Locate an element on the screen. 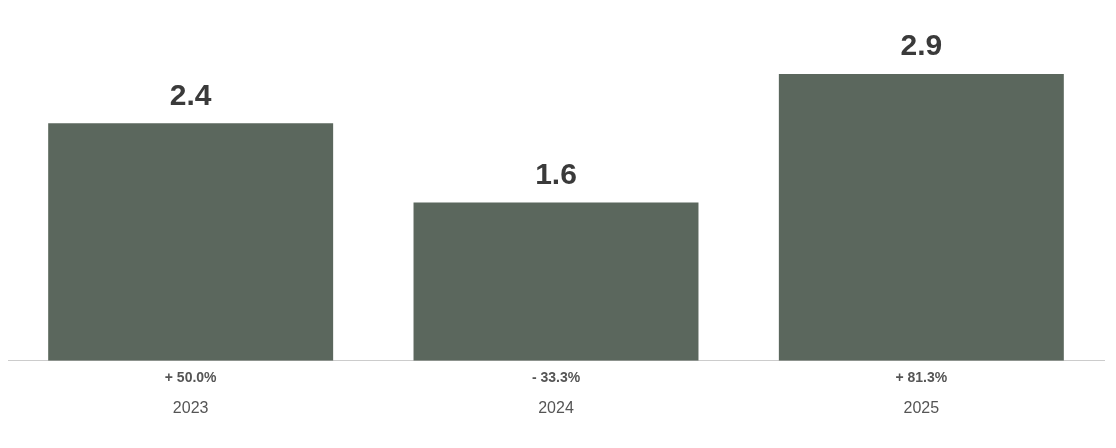  x-tick-label: 2023 is located at coordinates (190, 407).